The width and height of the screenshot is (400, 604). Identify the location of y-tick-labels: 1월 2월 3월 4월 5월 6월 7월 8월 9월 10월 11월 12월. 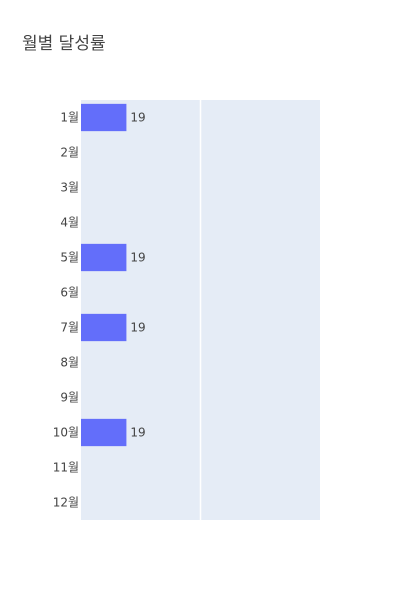
(66, 310).